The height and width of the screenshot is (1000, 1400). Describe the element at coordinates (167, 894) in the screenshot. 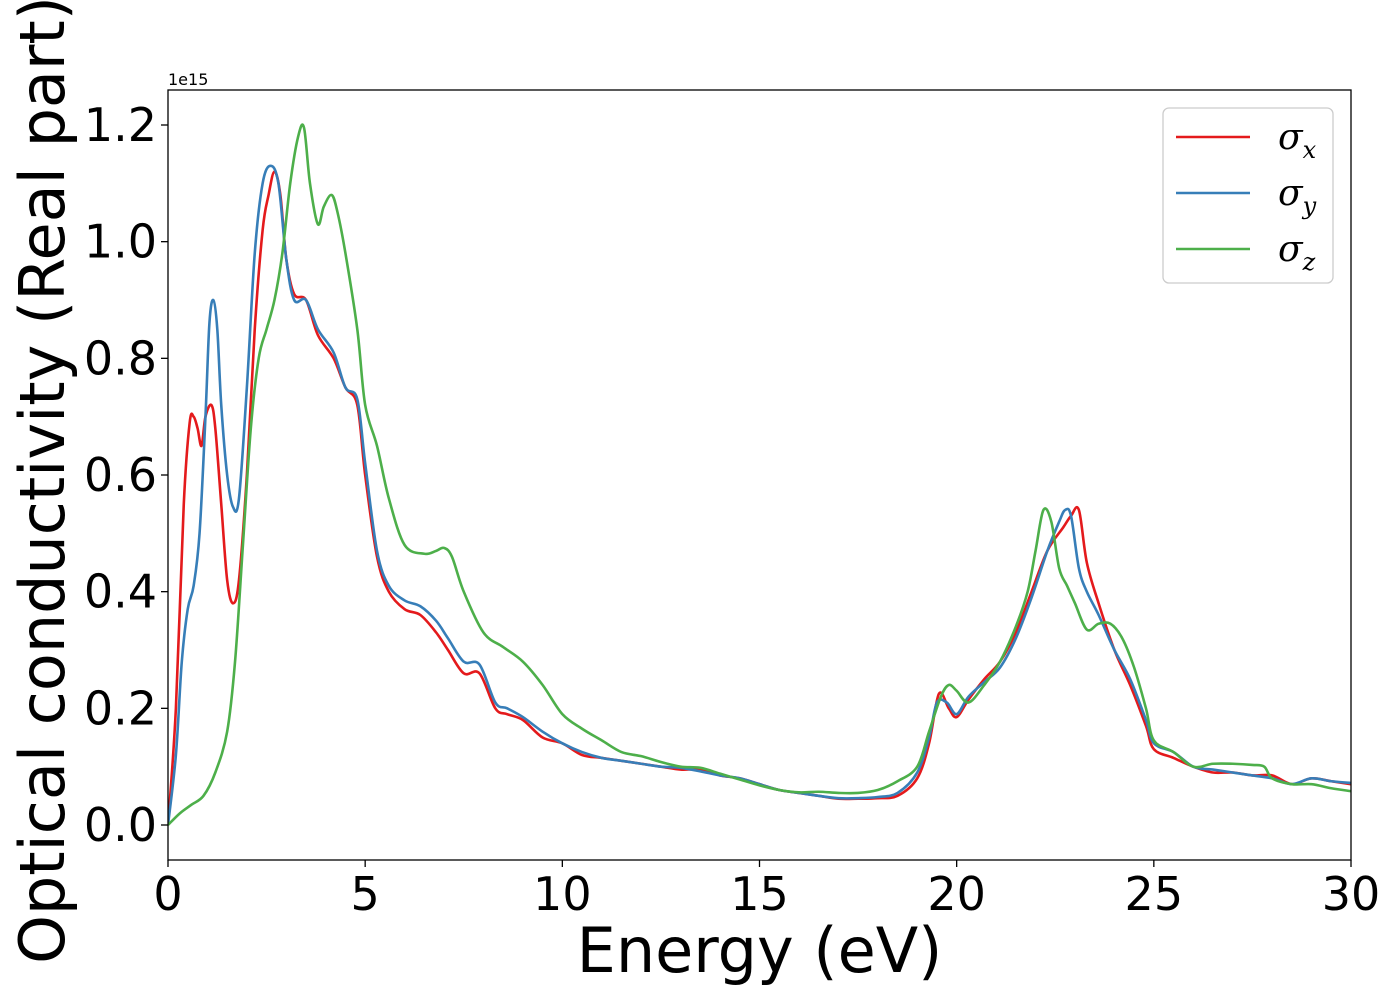

I see `x-tick-label: 0` at that location.